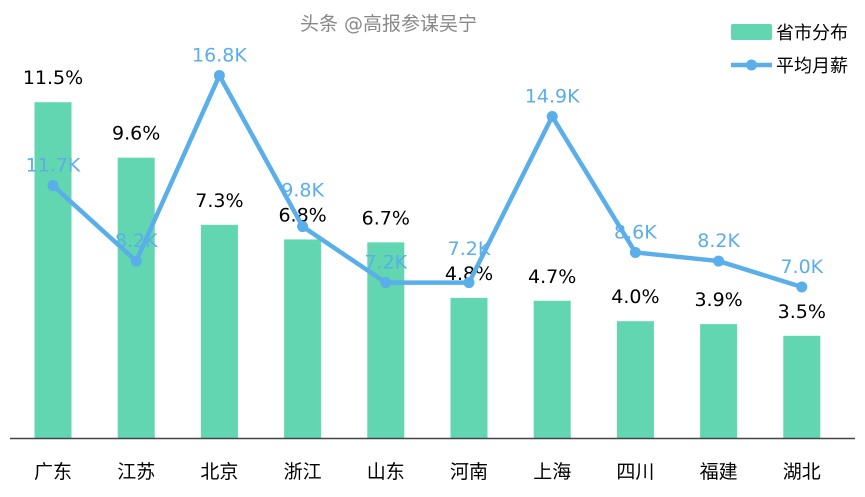  What do you see at coordinates (53, 472) in the screenshot?
I see `x-tick-label: 广东` at bounding box center [53, 472].